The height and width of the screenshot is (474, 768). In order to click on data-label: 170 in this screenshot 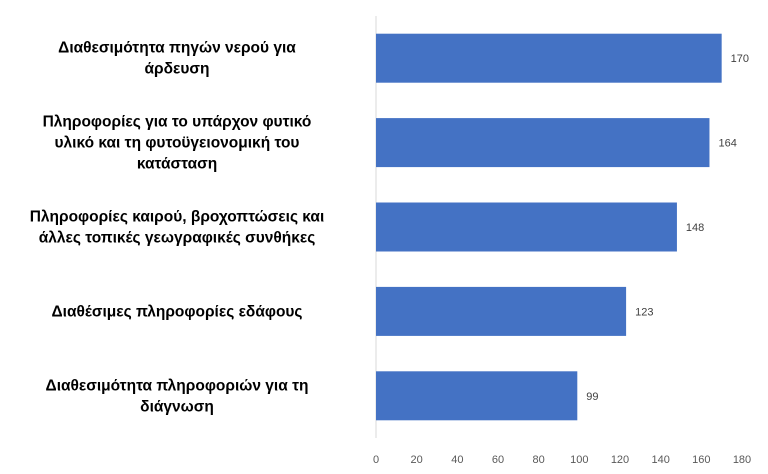, I will do `click(740, 59)`.